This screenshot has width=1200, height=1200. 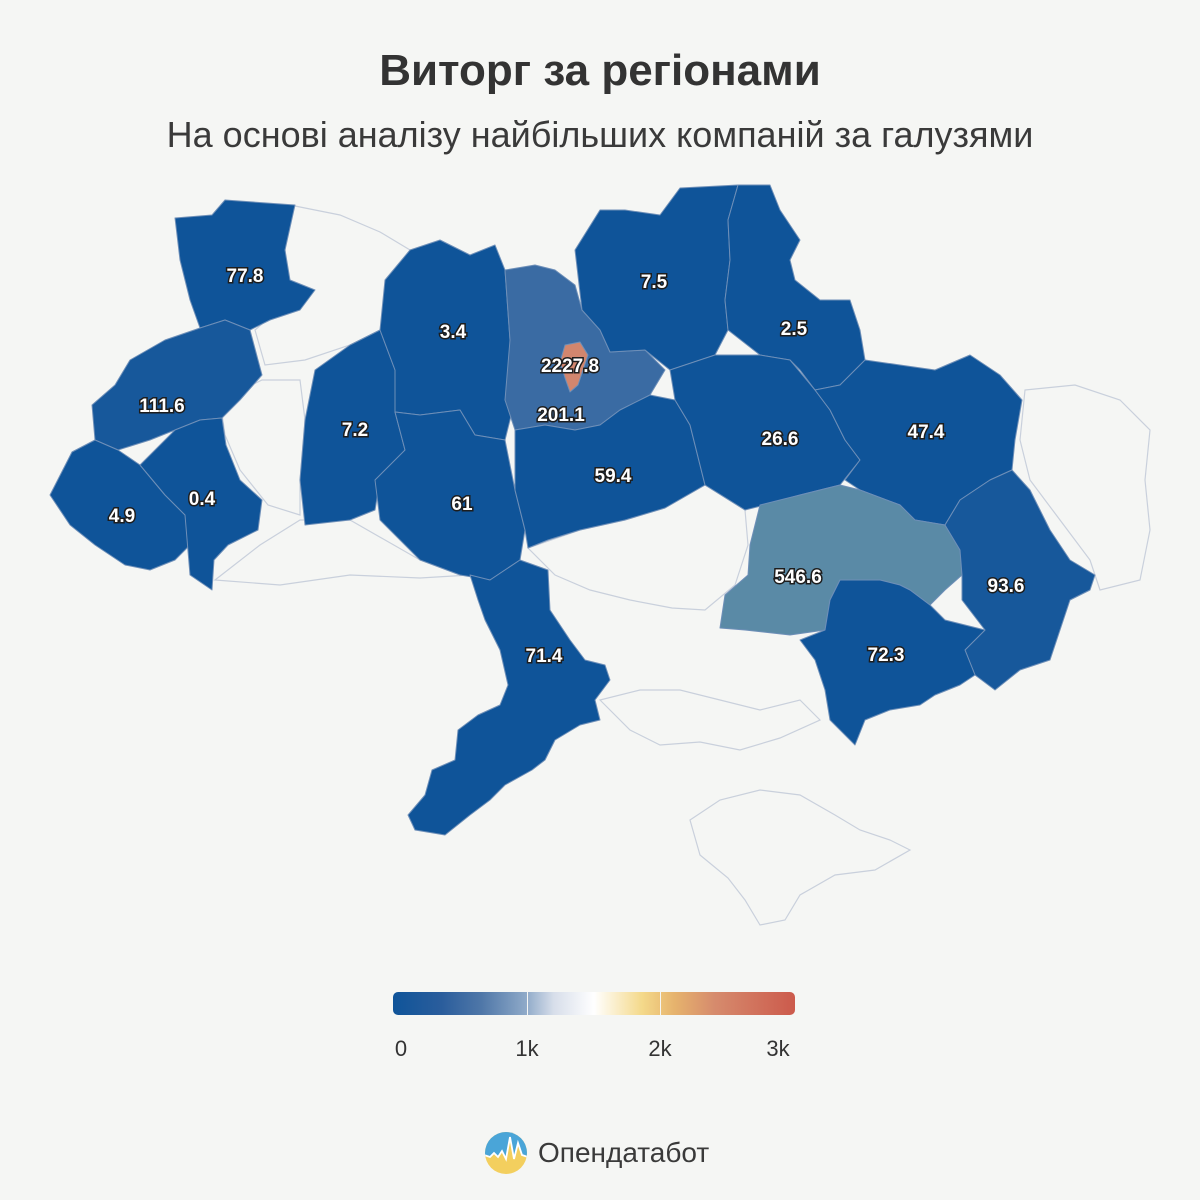 I want to click on region-2227.8, so click(x=574, y=367).